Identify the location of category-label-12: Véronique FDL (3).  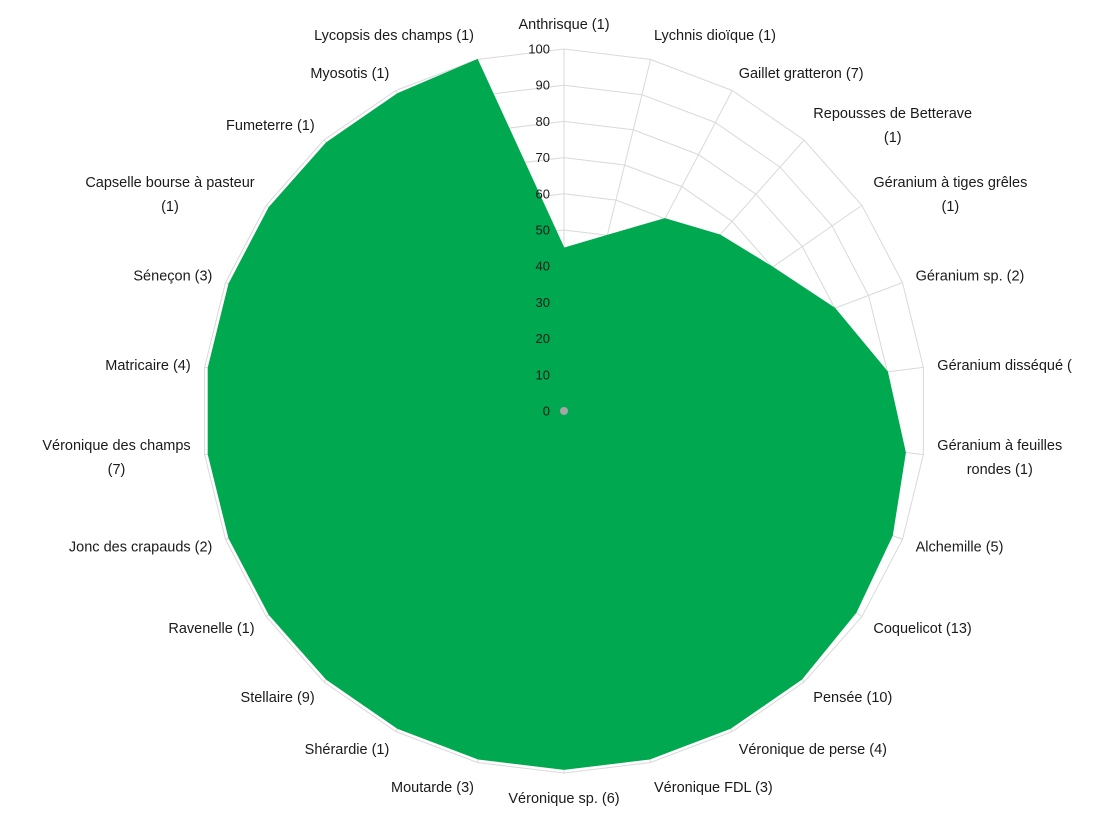
(713, 788).